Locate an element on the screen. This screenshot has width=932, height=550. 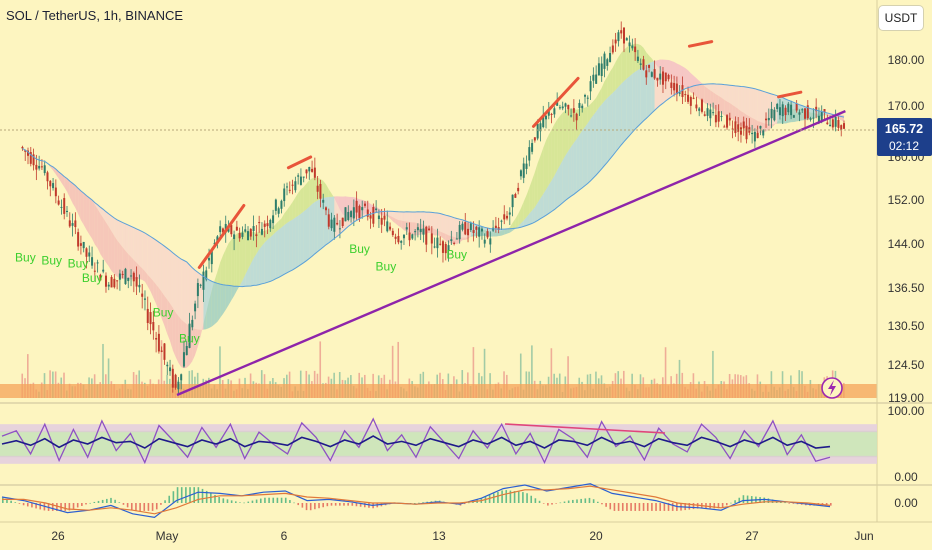
volume-bars is located at coordinates (438, 369).